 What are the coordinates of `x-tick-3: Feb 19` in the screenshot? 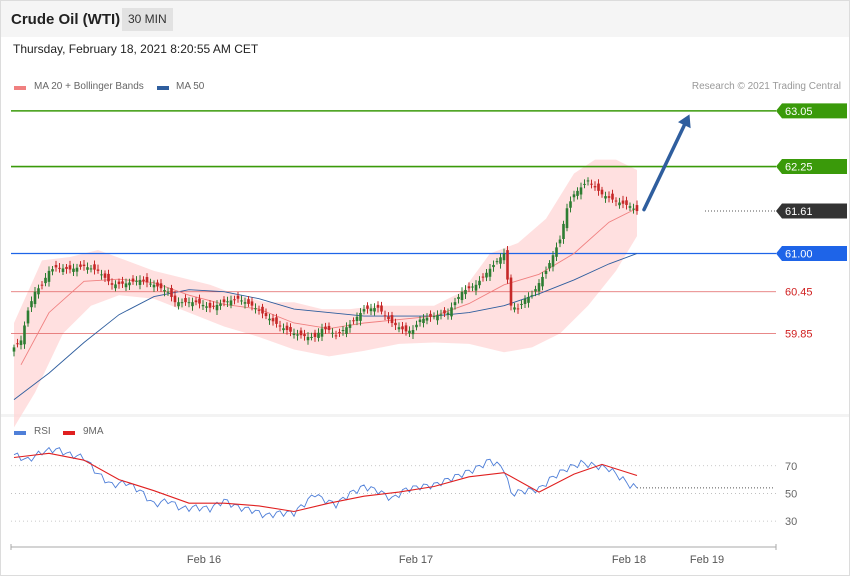 It's located at (707, 560).